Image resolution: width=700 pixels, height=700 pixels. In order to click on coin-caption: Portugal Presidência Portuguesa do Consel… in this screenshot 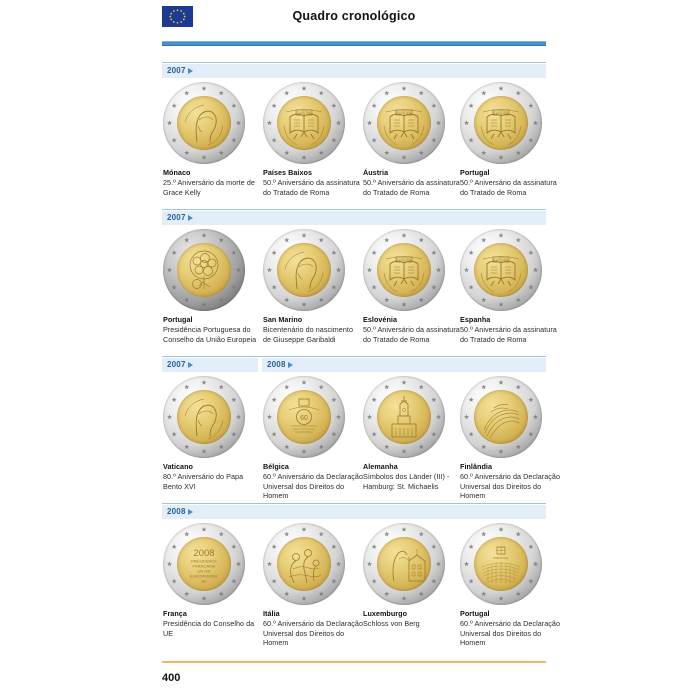, I will do `click(213, 329)`.